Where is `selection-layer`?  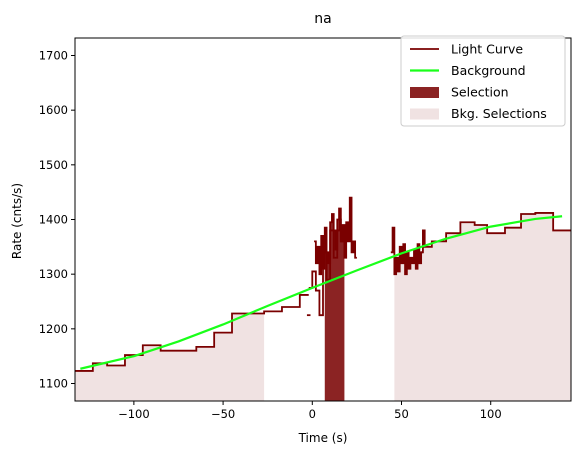
selection-layer is located at coordinates (334, 304).